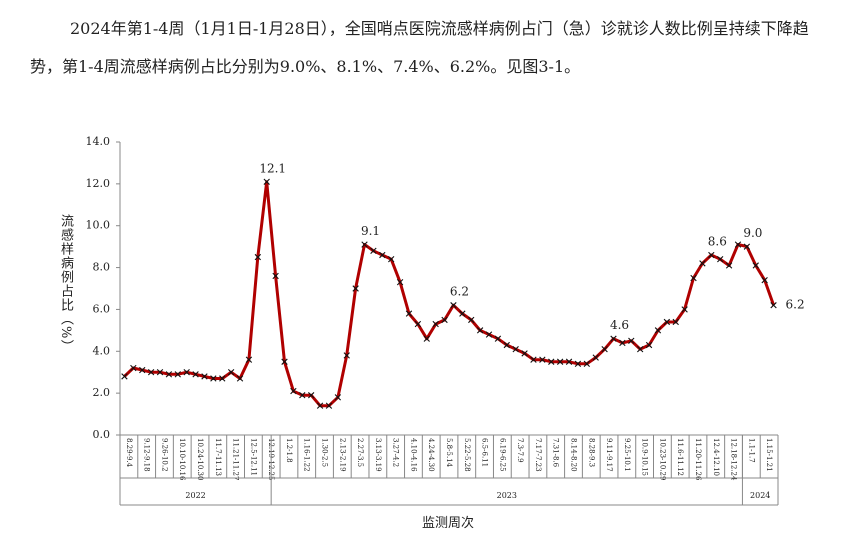  Describe the element at coordinates (378, 455) in the screenshot. I see `x-tick-label: 3.13-3.19` at that location.